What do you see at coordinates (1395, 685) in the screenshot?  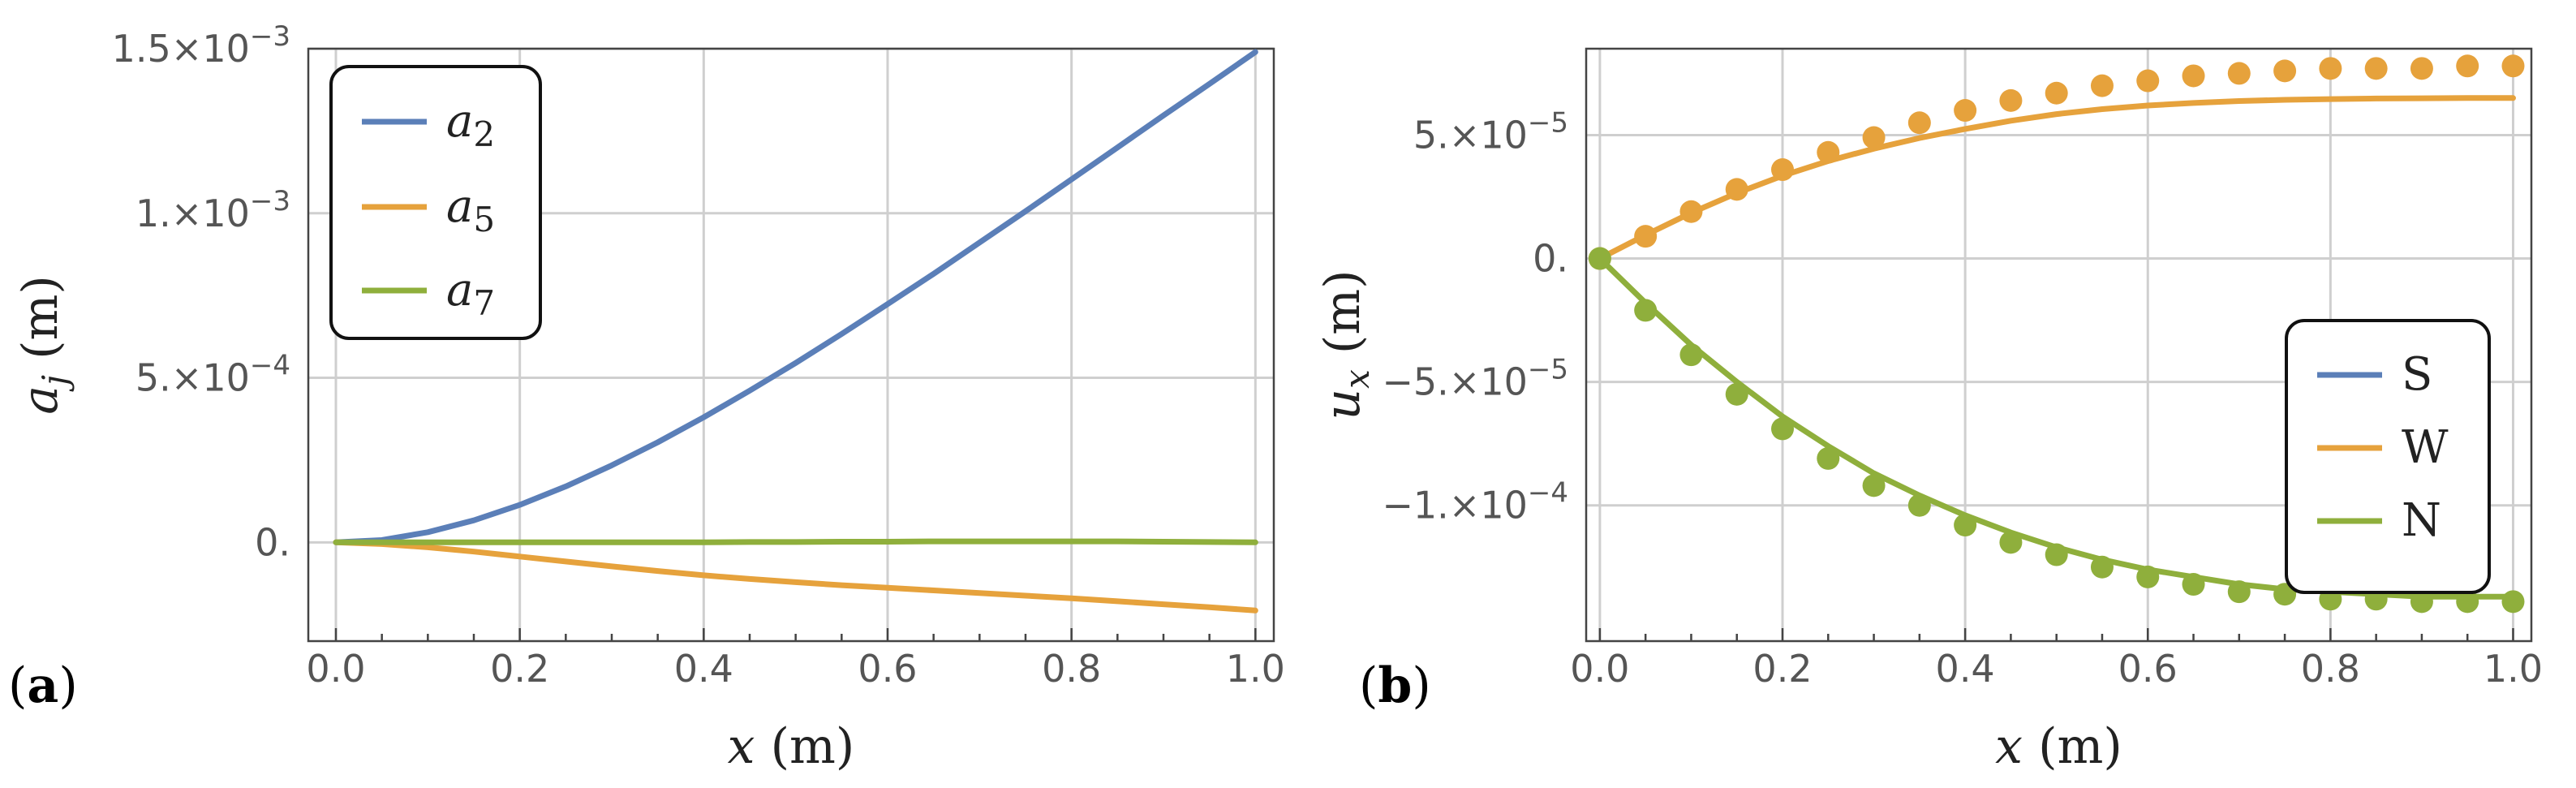 I see `panel-label: (b)` at bounding box center [1395, 685].